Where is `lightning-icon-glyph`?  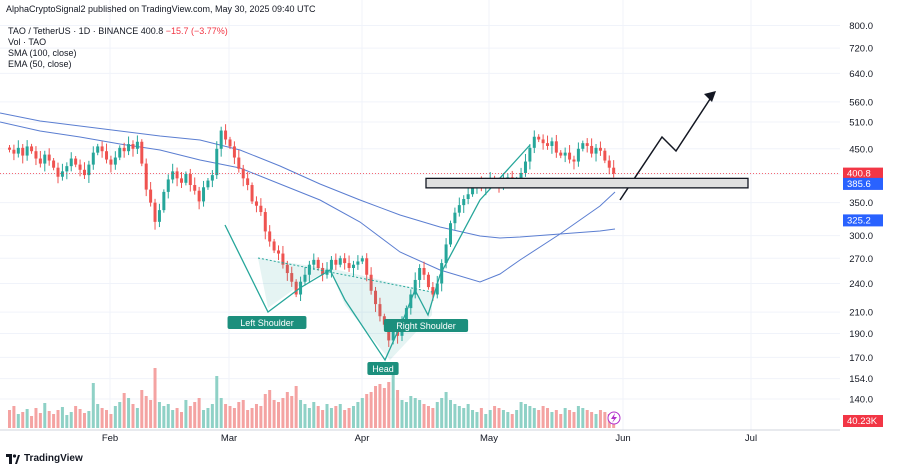 lightning-icon-glyph is located at coordinates (614, 418).